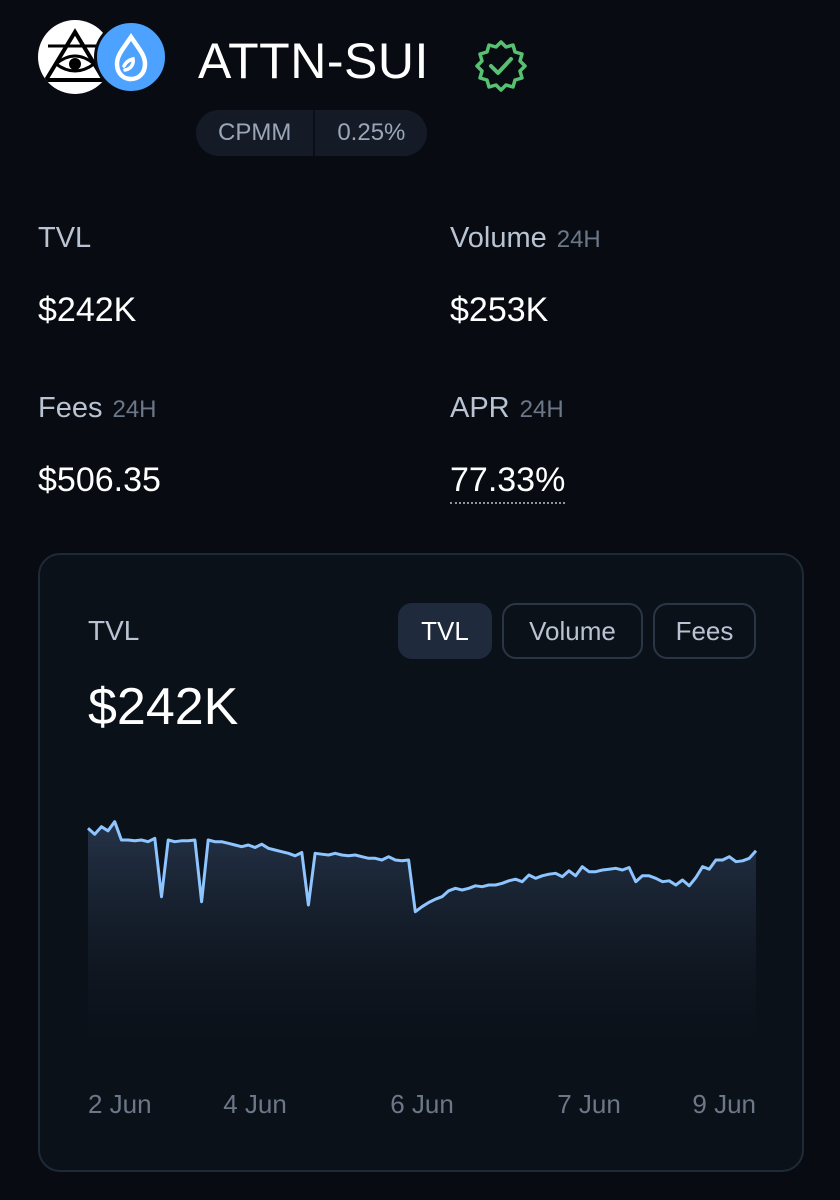 The height and width of the screenshot is (1200, 840). I want to click on stat-fees: Fees 24H $506.35, so click(99, 446).